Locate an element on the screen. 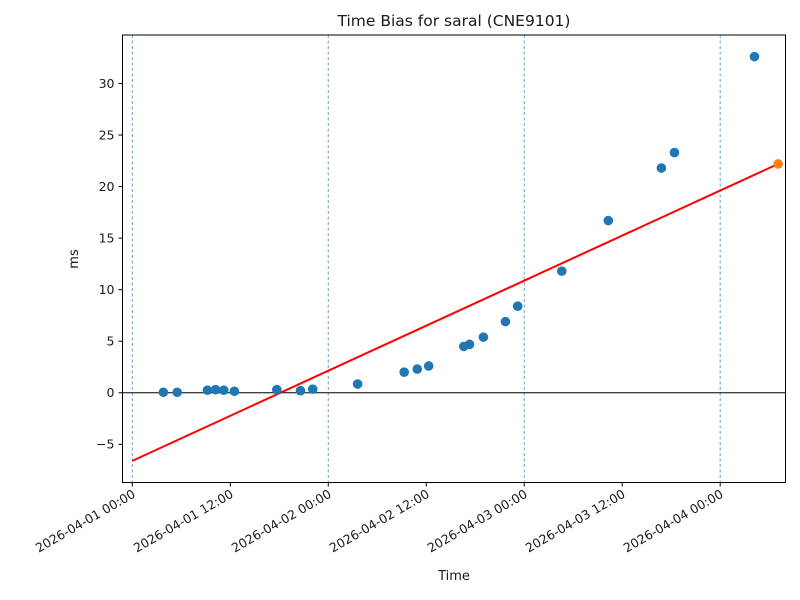  y-axis-label: ms is located at coordinates (74, 259).